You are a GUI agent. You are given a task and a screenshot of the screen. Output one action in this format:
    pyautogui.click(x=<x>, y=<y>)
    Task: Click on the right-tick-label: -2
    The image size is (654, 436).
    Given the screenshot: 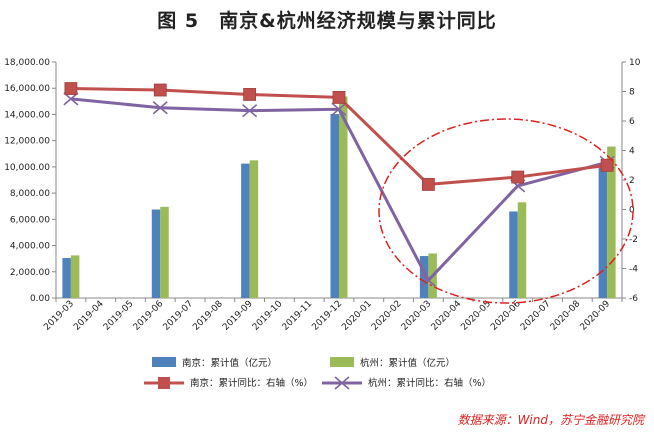 What is the action you would take?
    pyautogui.click(x=633, y=240)
    